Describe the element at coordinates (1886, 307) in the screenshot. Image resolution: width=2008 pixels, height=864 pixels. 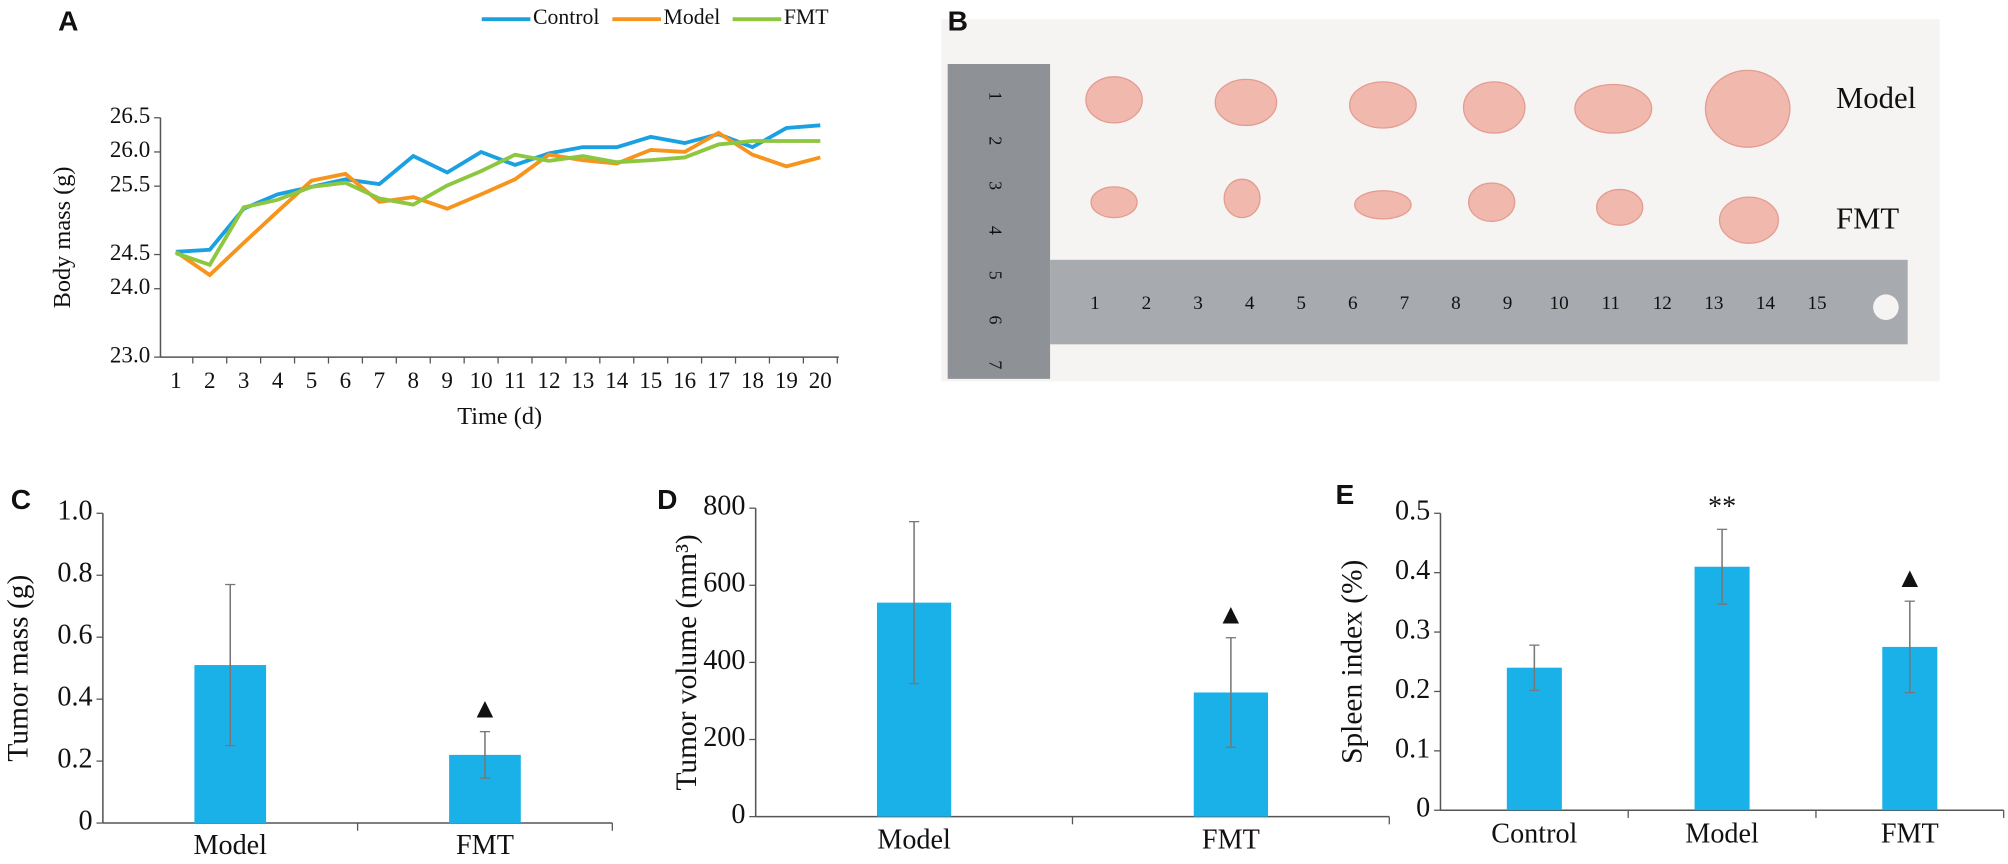
I see `ruler-hole` at that location.